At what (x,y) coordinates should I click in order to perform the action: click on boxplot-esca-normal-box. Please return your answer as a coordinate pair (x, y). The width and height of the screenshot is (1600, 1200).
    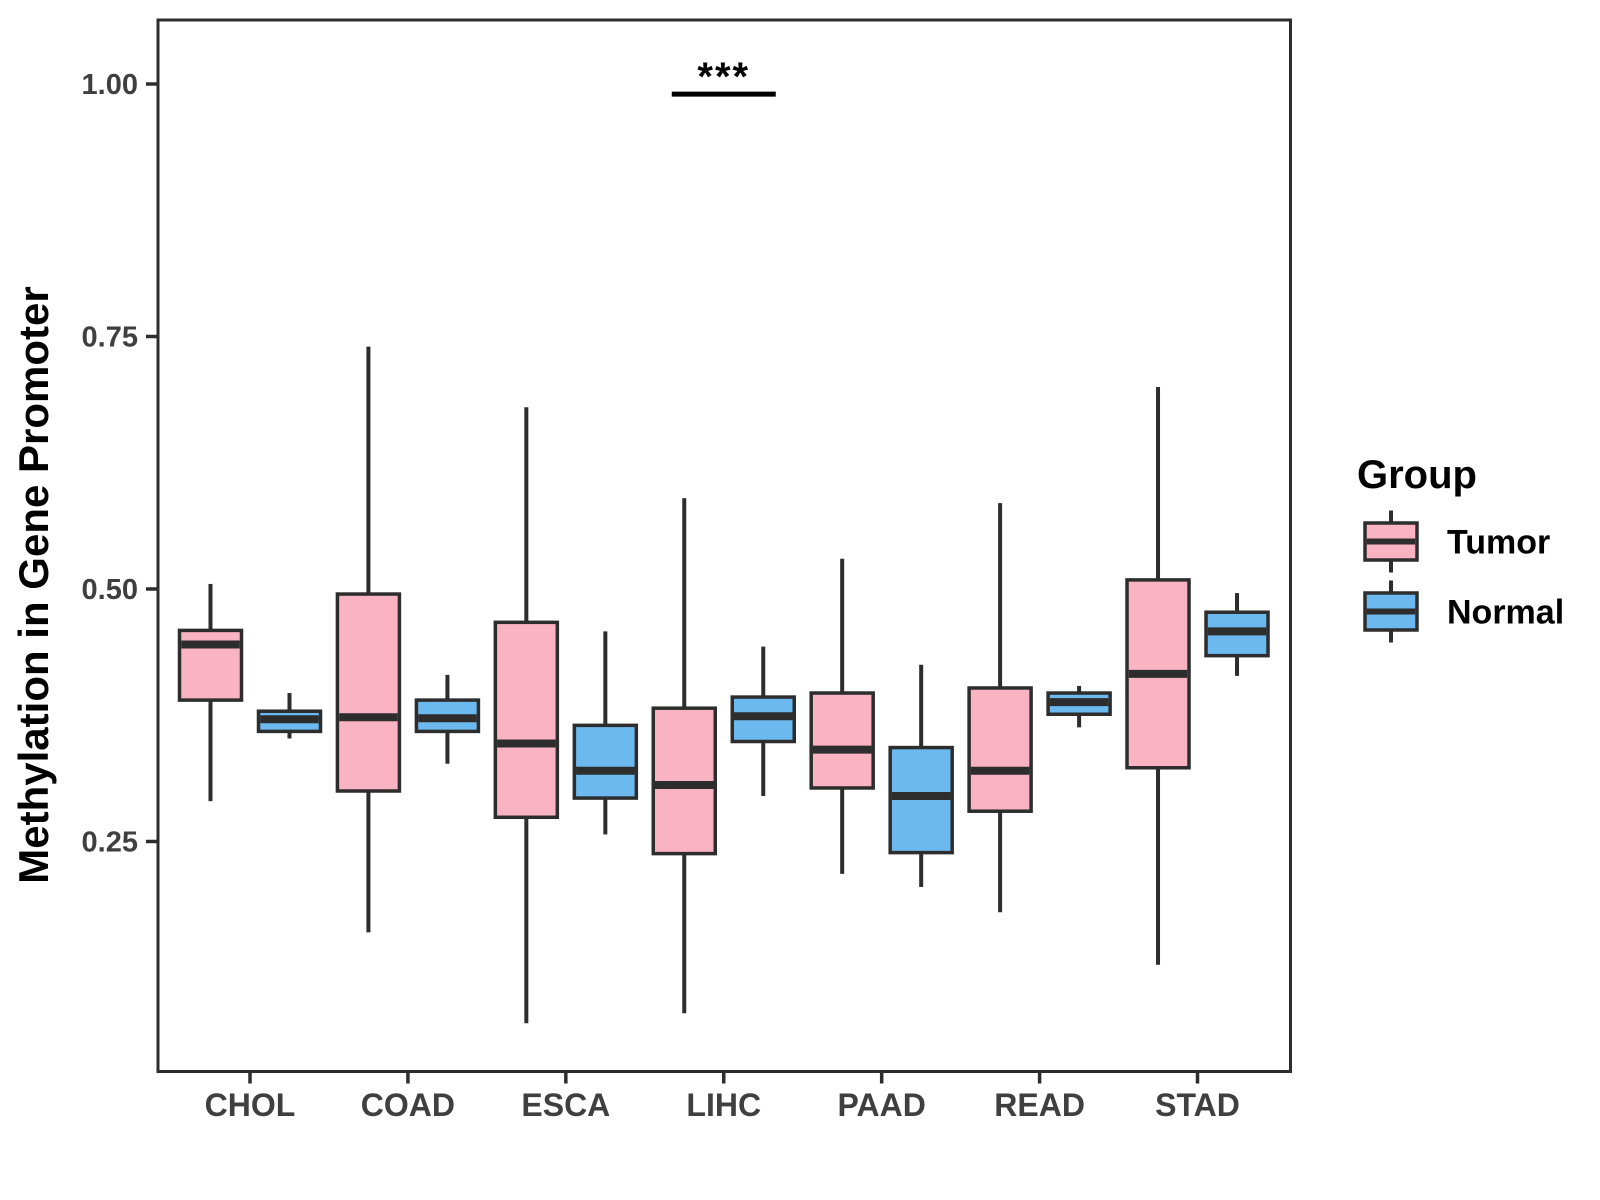
    Looking at the image, I should click on (605, 761).